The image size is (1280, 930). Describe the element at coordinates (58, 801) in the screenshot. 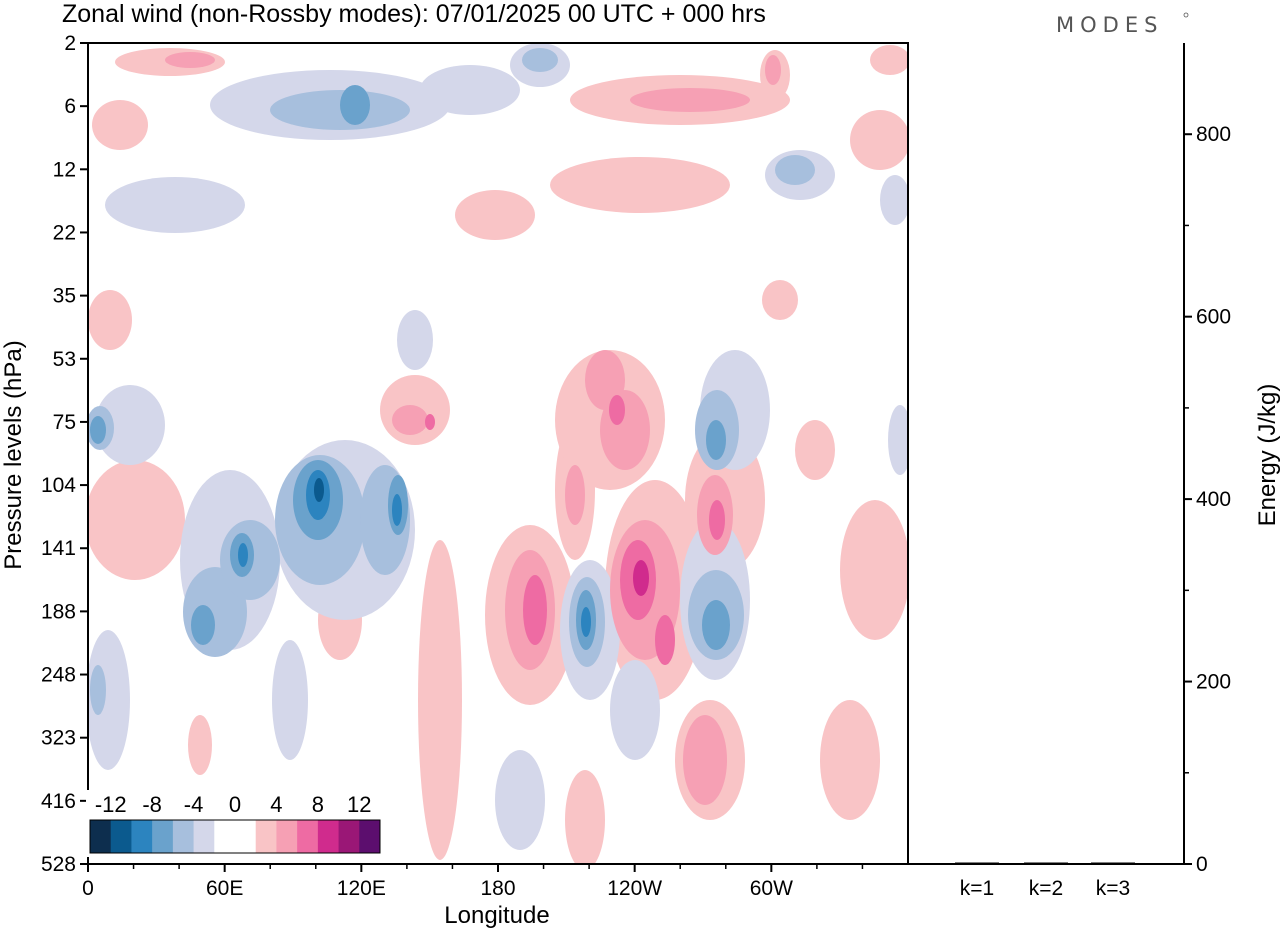

I see `y-tick-label: 416` at that location.